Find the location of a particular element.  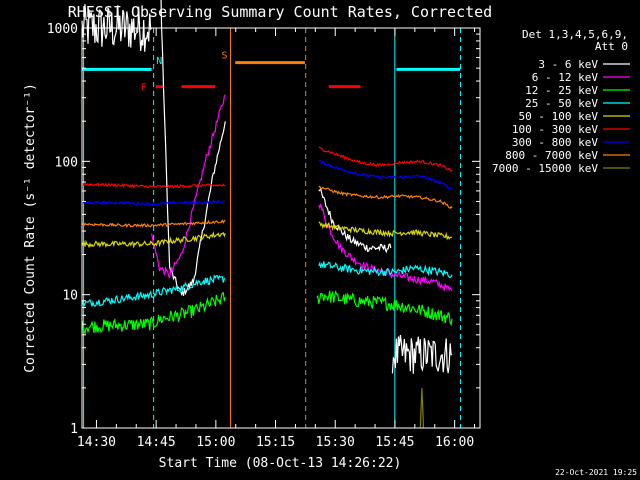

y-tick-label: 100 is located at coordinates (66, 162).